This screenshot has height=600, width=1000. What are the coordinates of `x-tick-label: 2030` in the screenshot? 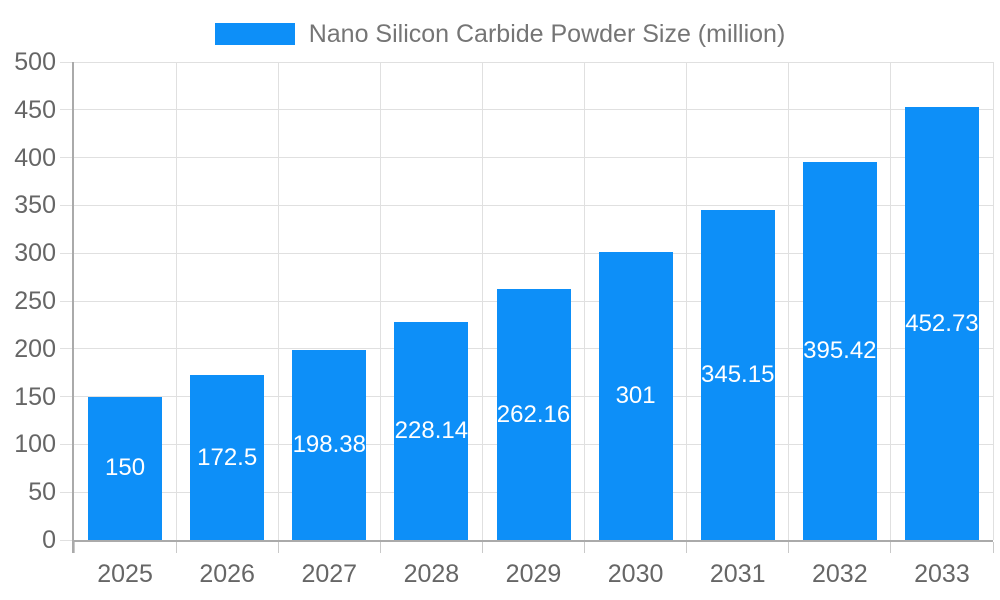 It's located at (635, 574).